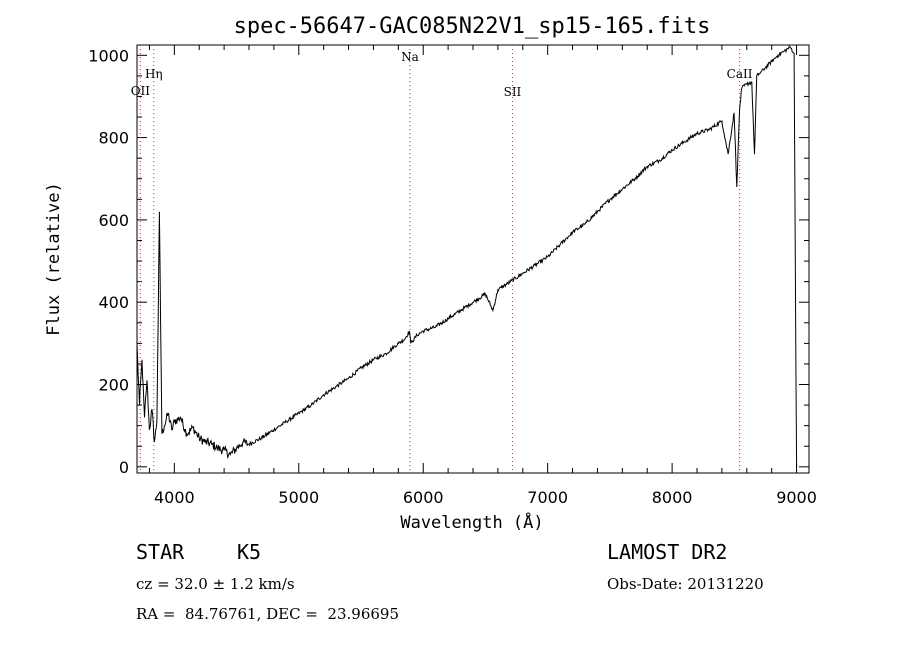 This screenshot has width=900, height=650. Describe the element at coordinates (667, 552) in the screenshot. I see `survey-name: LAMOST DR2` at that location.